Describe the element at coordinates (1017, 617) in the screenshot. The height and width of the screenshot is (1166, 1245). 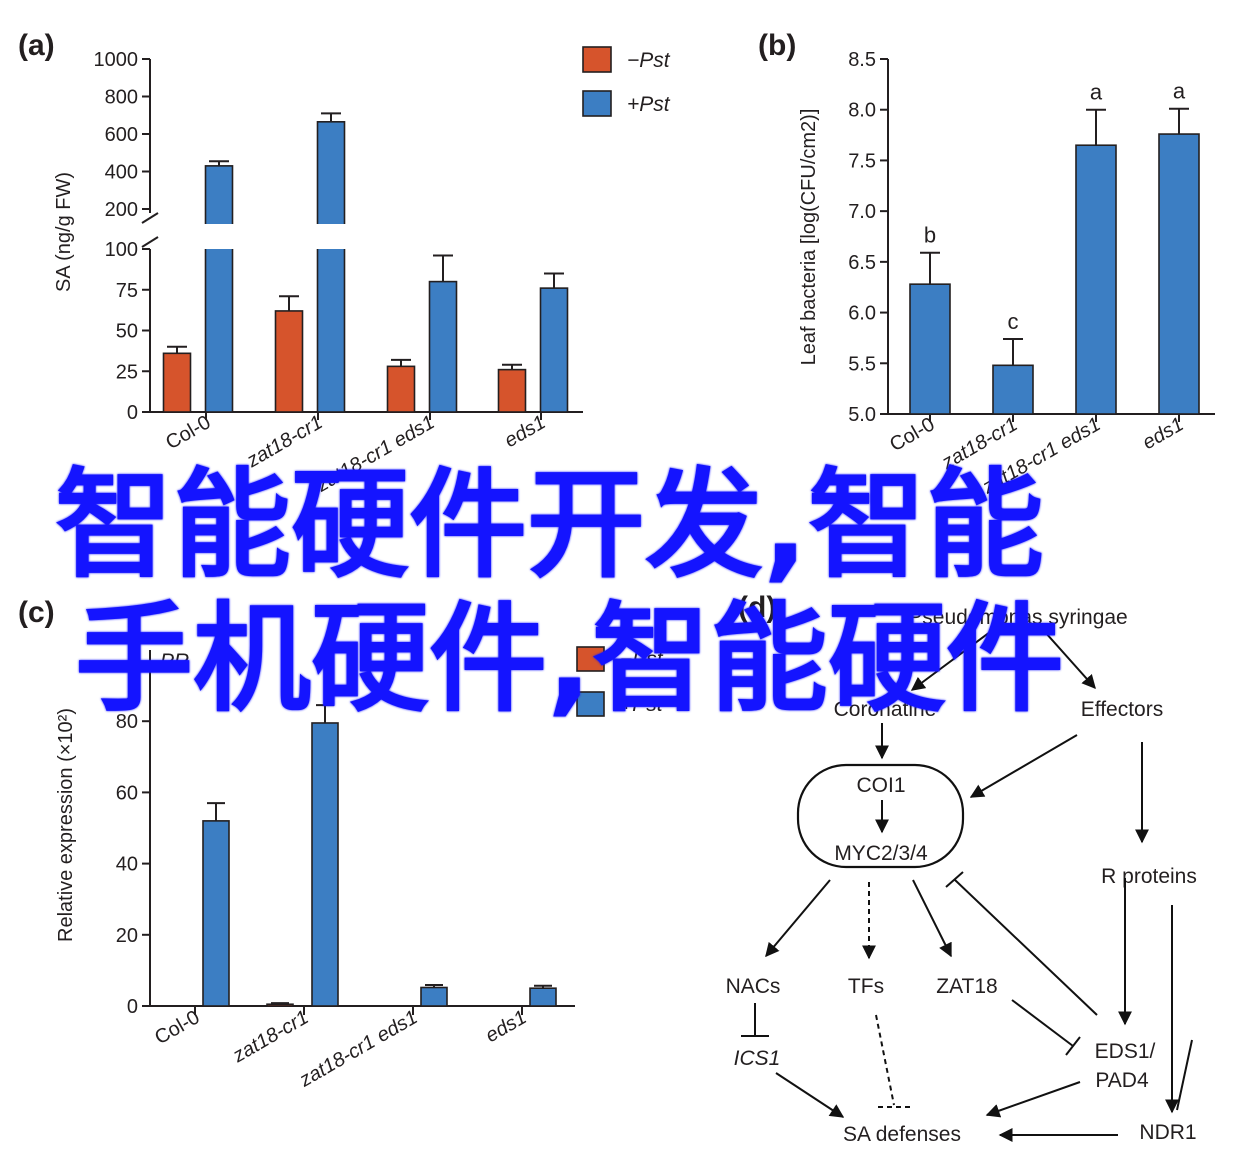
I see `node-pst: Pseudomonas syringae` at that location.